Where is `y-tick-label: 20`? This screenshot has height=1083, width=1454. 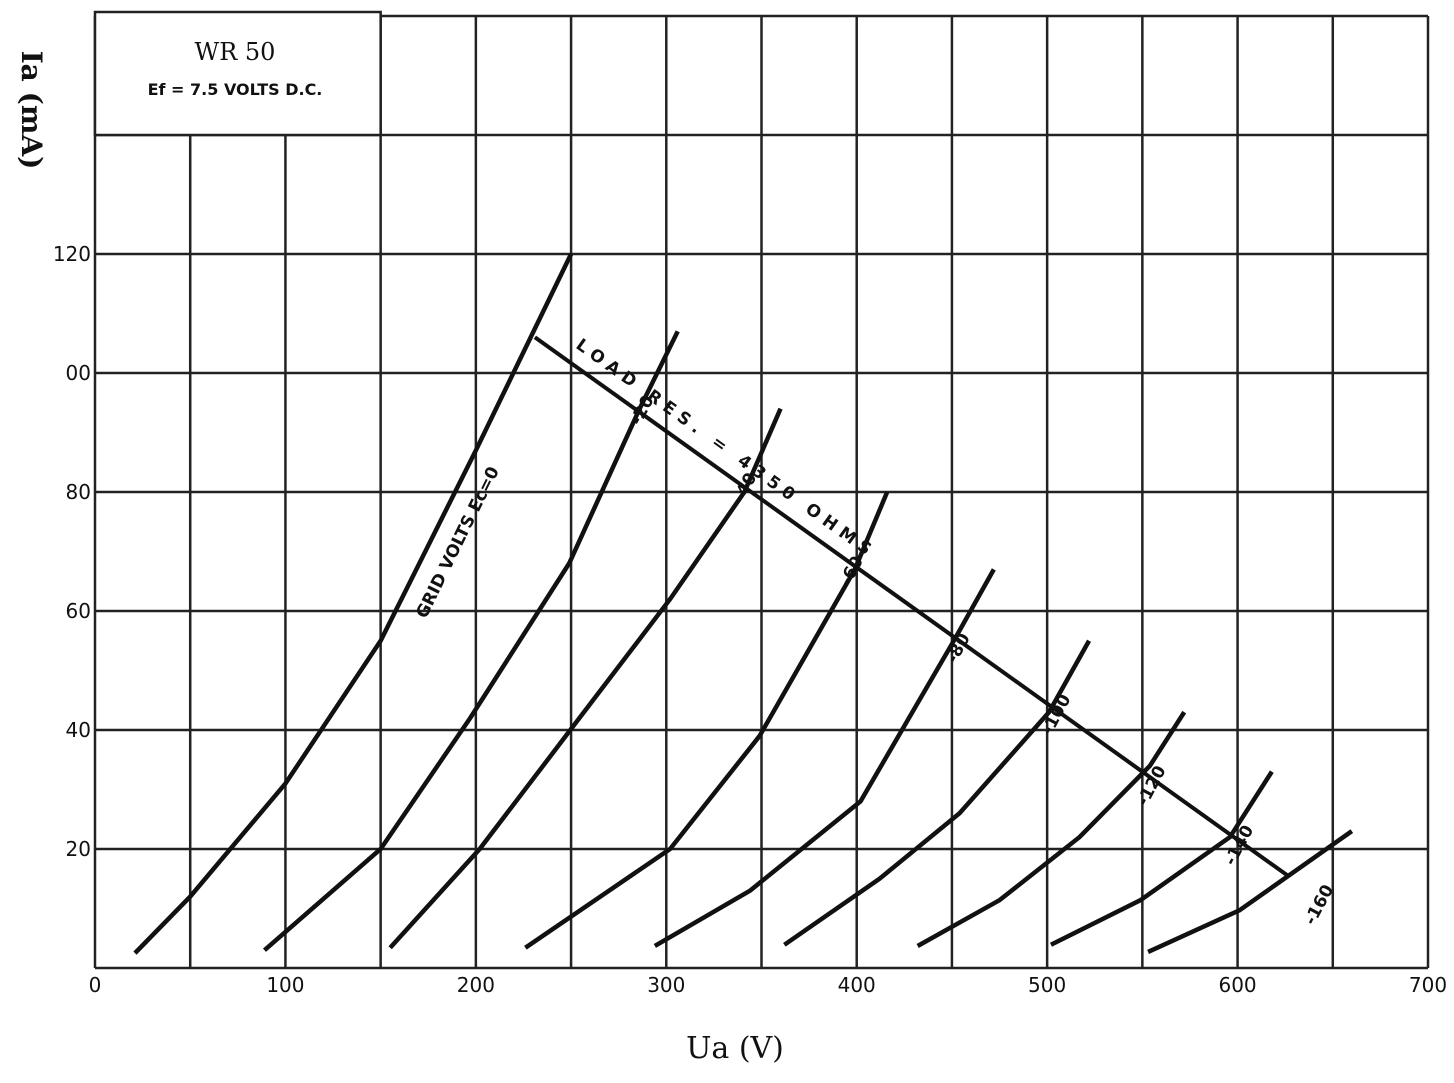 y-tick-label: 20 is located at coordinates (78, 849).